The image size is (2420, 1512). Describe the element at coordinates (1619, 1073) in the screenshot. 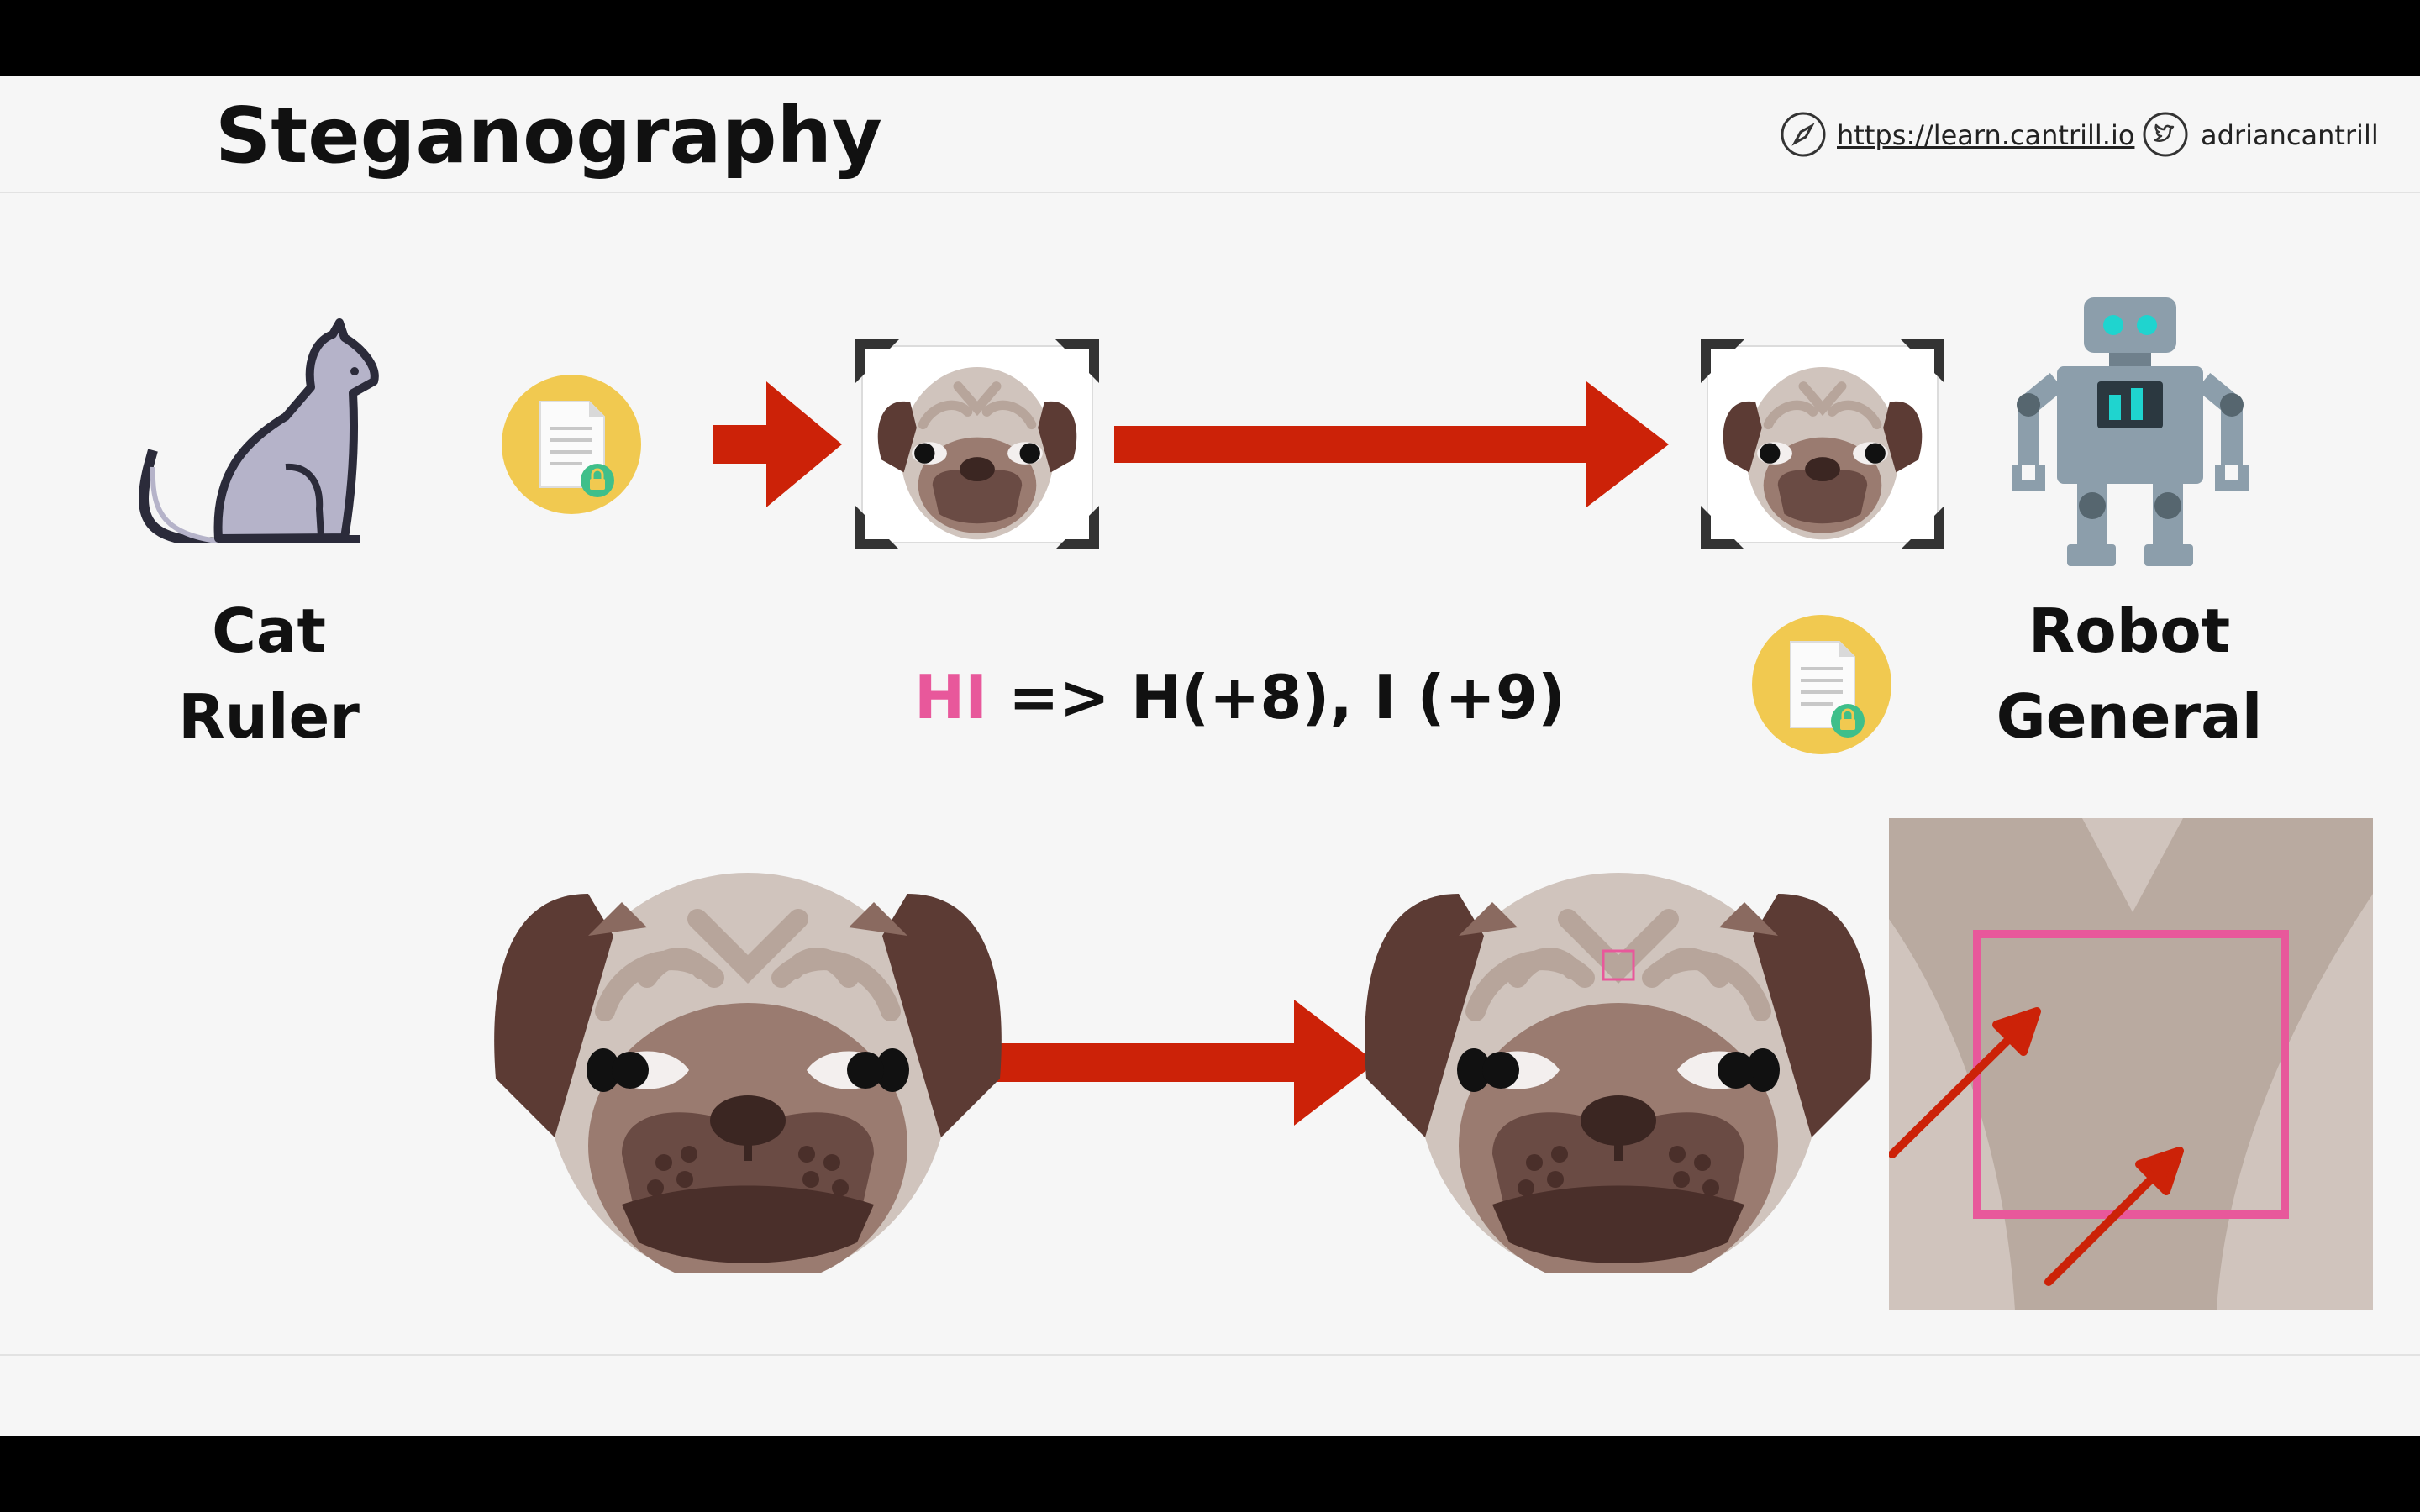

I see `pug-modified-icon` at that location.